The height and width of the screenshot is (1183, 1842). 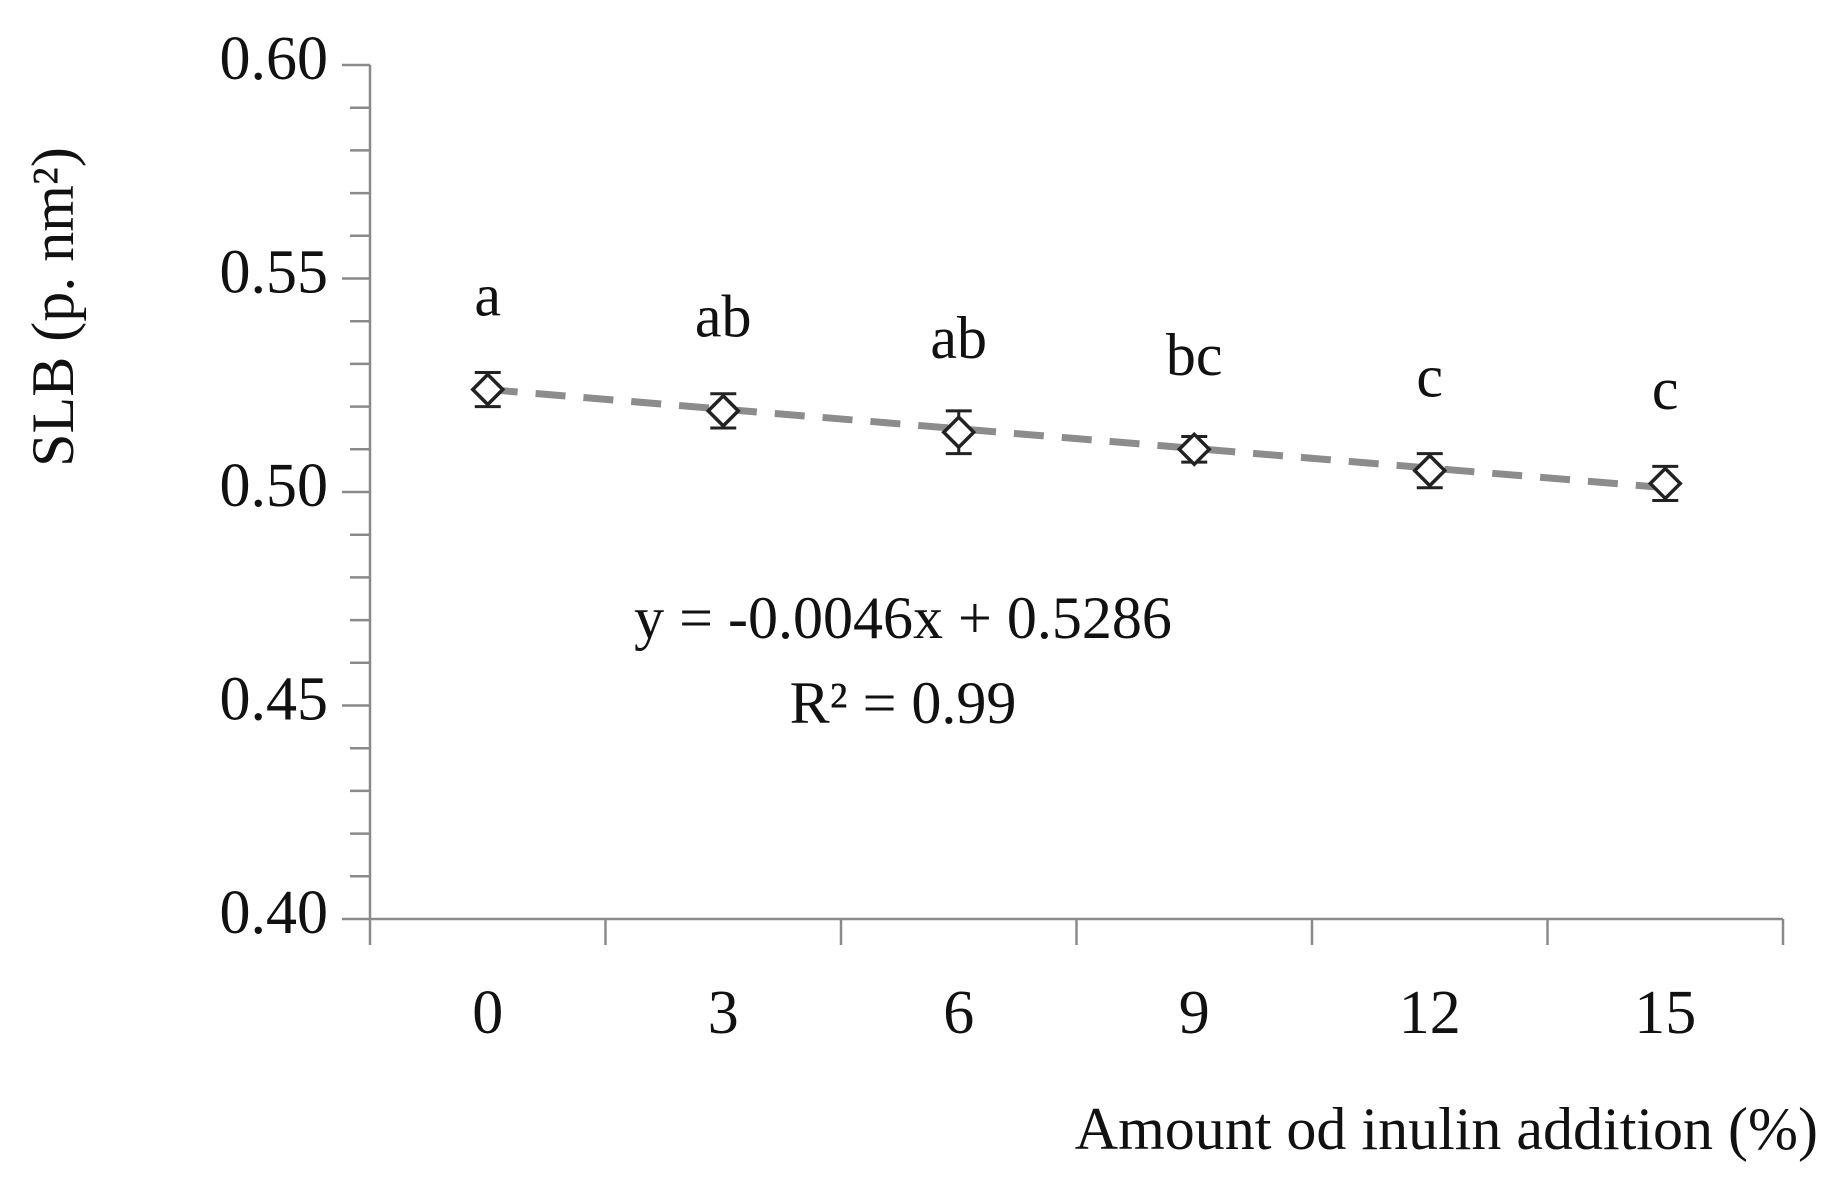 I want to click on x-tick-label: 3, so click(x=723, y=1013).